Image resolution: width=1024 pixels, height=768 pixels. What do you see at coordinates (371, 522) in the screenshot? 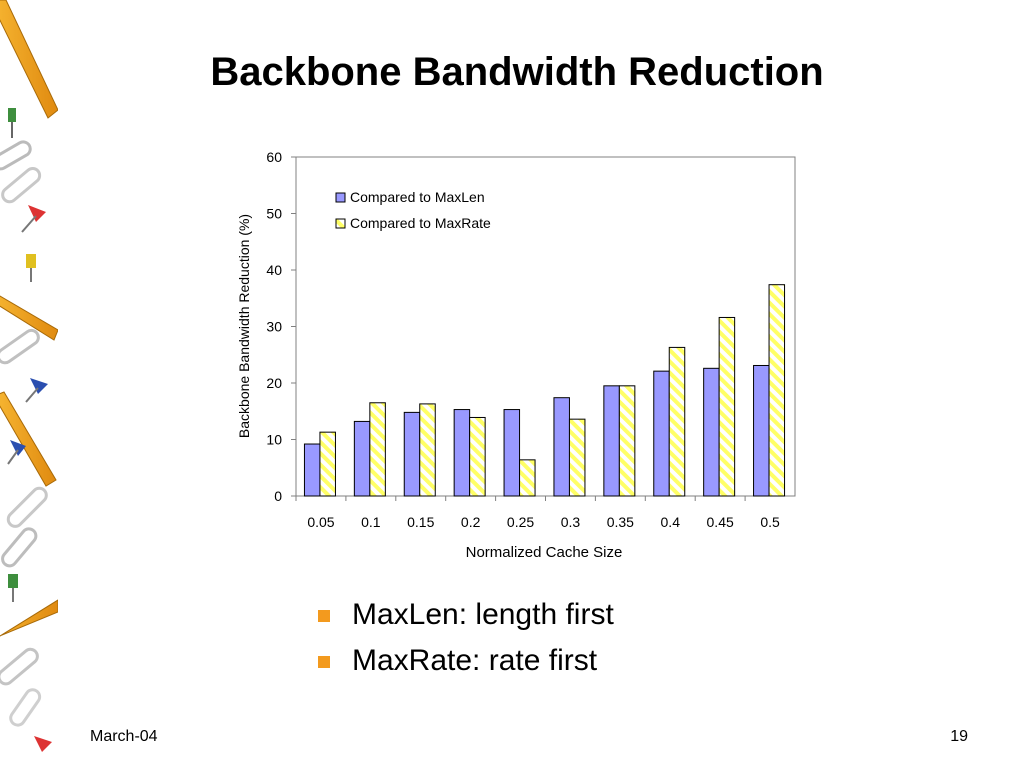
I see `x-tick-label: 0.1` at bounding box center [371, 522].